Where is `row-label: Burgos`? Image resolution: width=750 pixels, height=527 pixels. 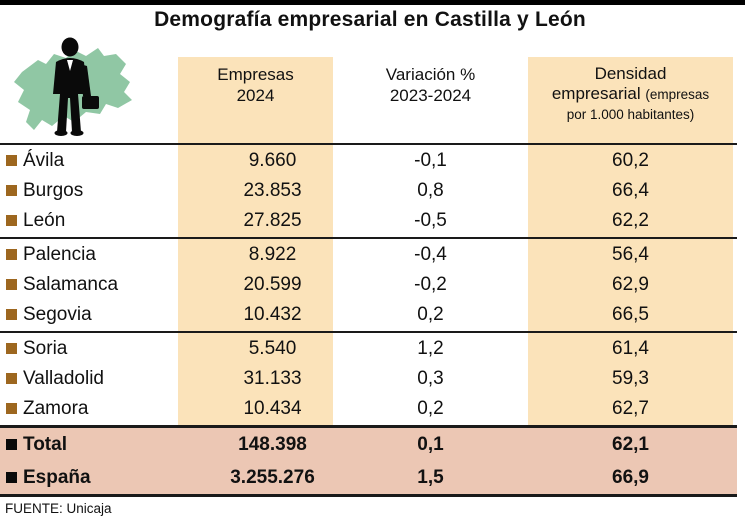 row-label: Burgos is located at coordinates (53, 190).